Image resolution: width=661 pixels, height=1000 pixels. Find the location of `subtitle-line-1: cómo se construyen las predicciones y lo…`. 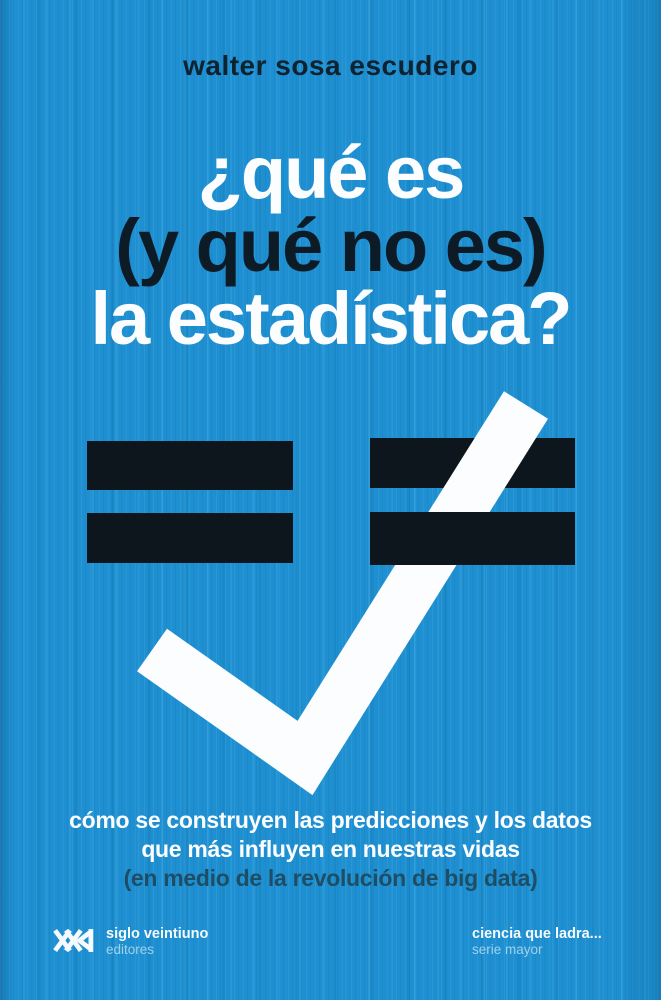

subtitle-line-1: cómo se construyen las predicciones y lo… is located at coordinates (330, 820).